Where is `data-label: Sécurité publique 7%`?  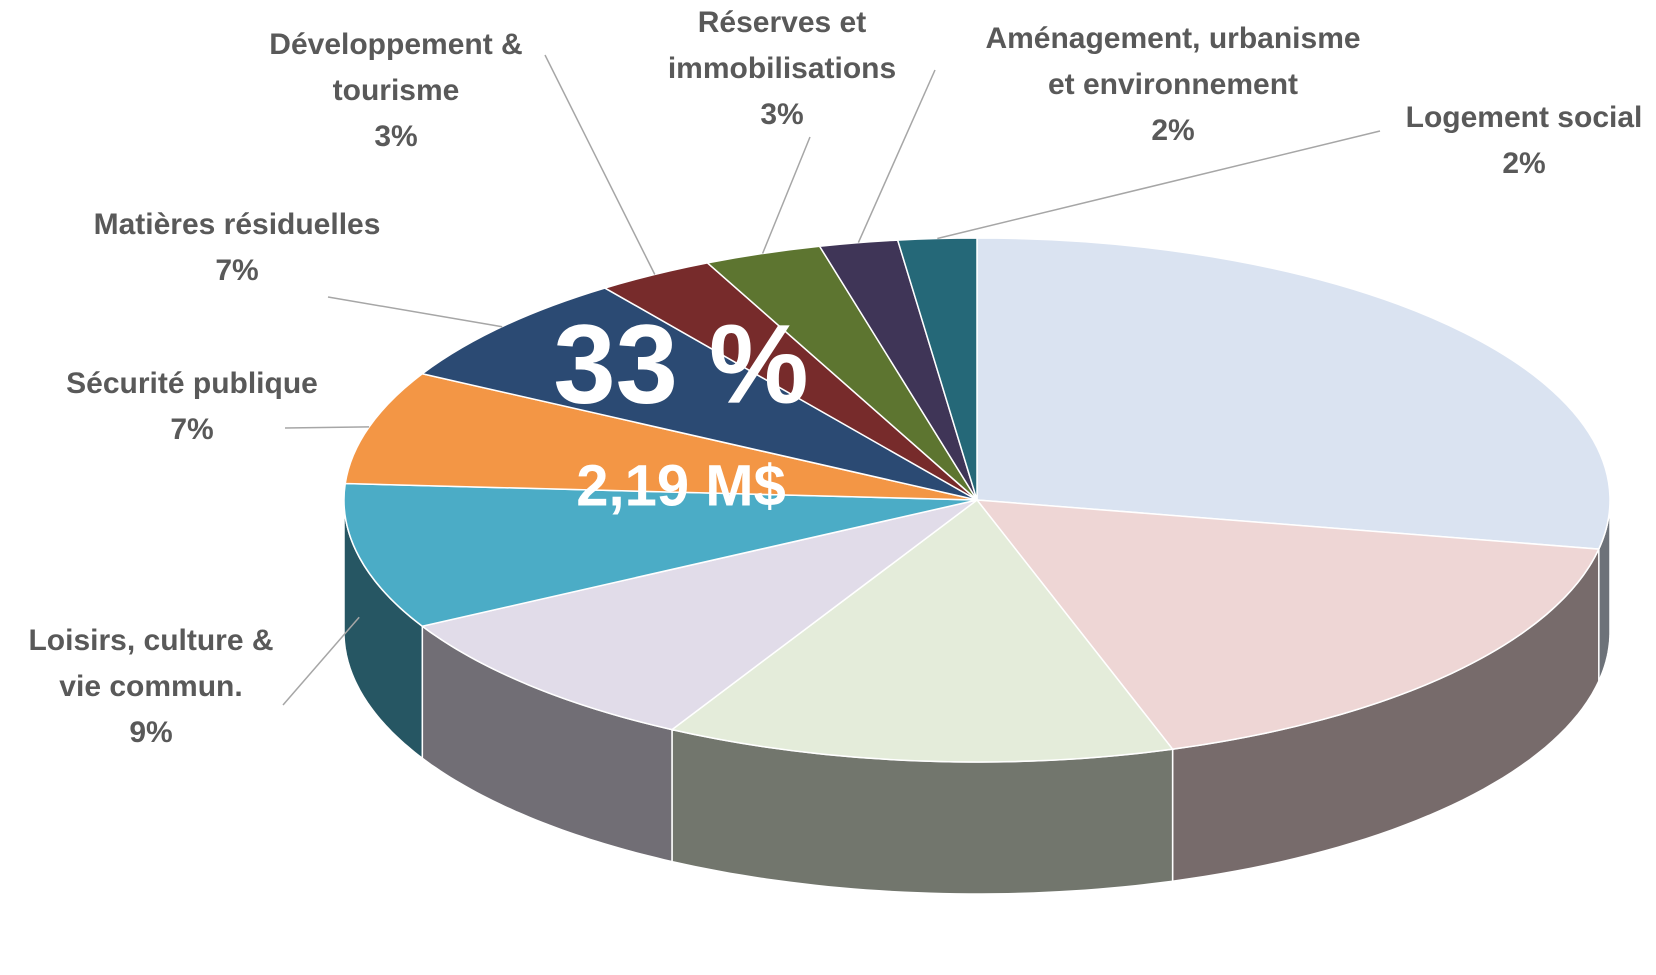
data-label: Sécurité publique 7% is located at coordinates (192, 407).